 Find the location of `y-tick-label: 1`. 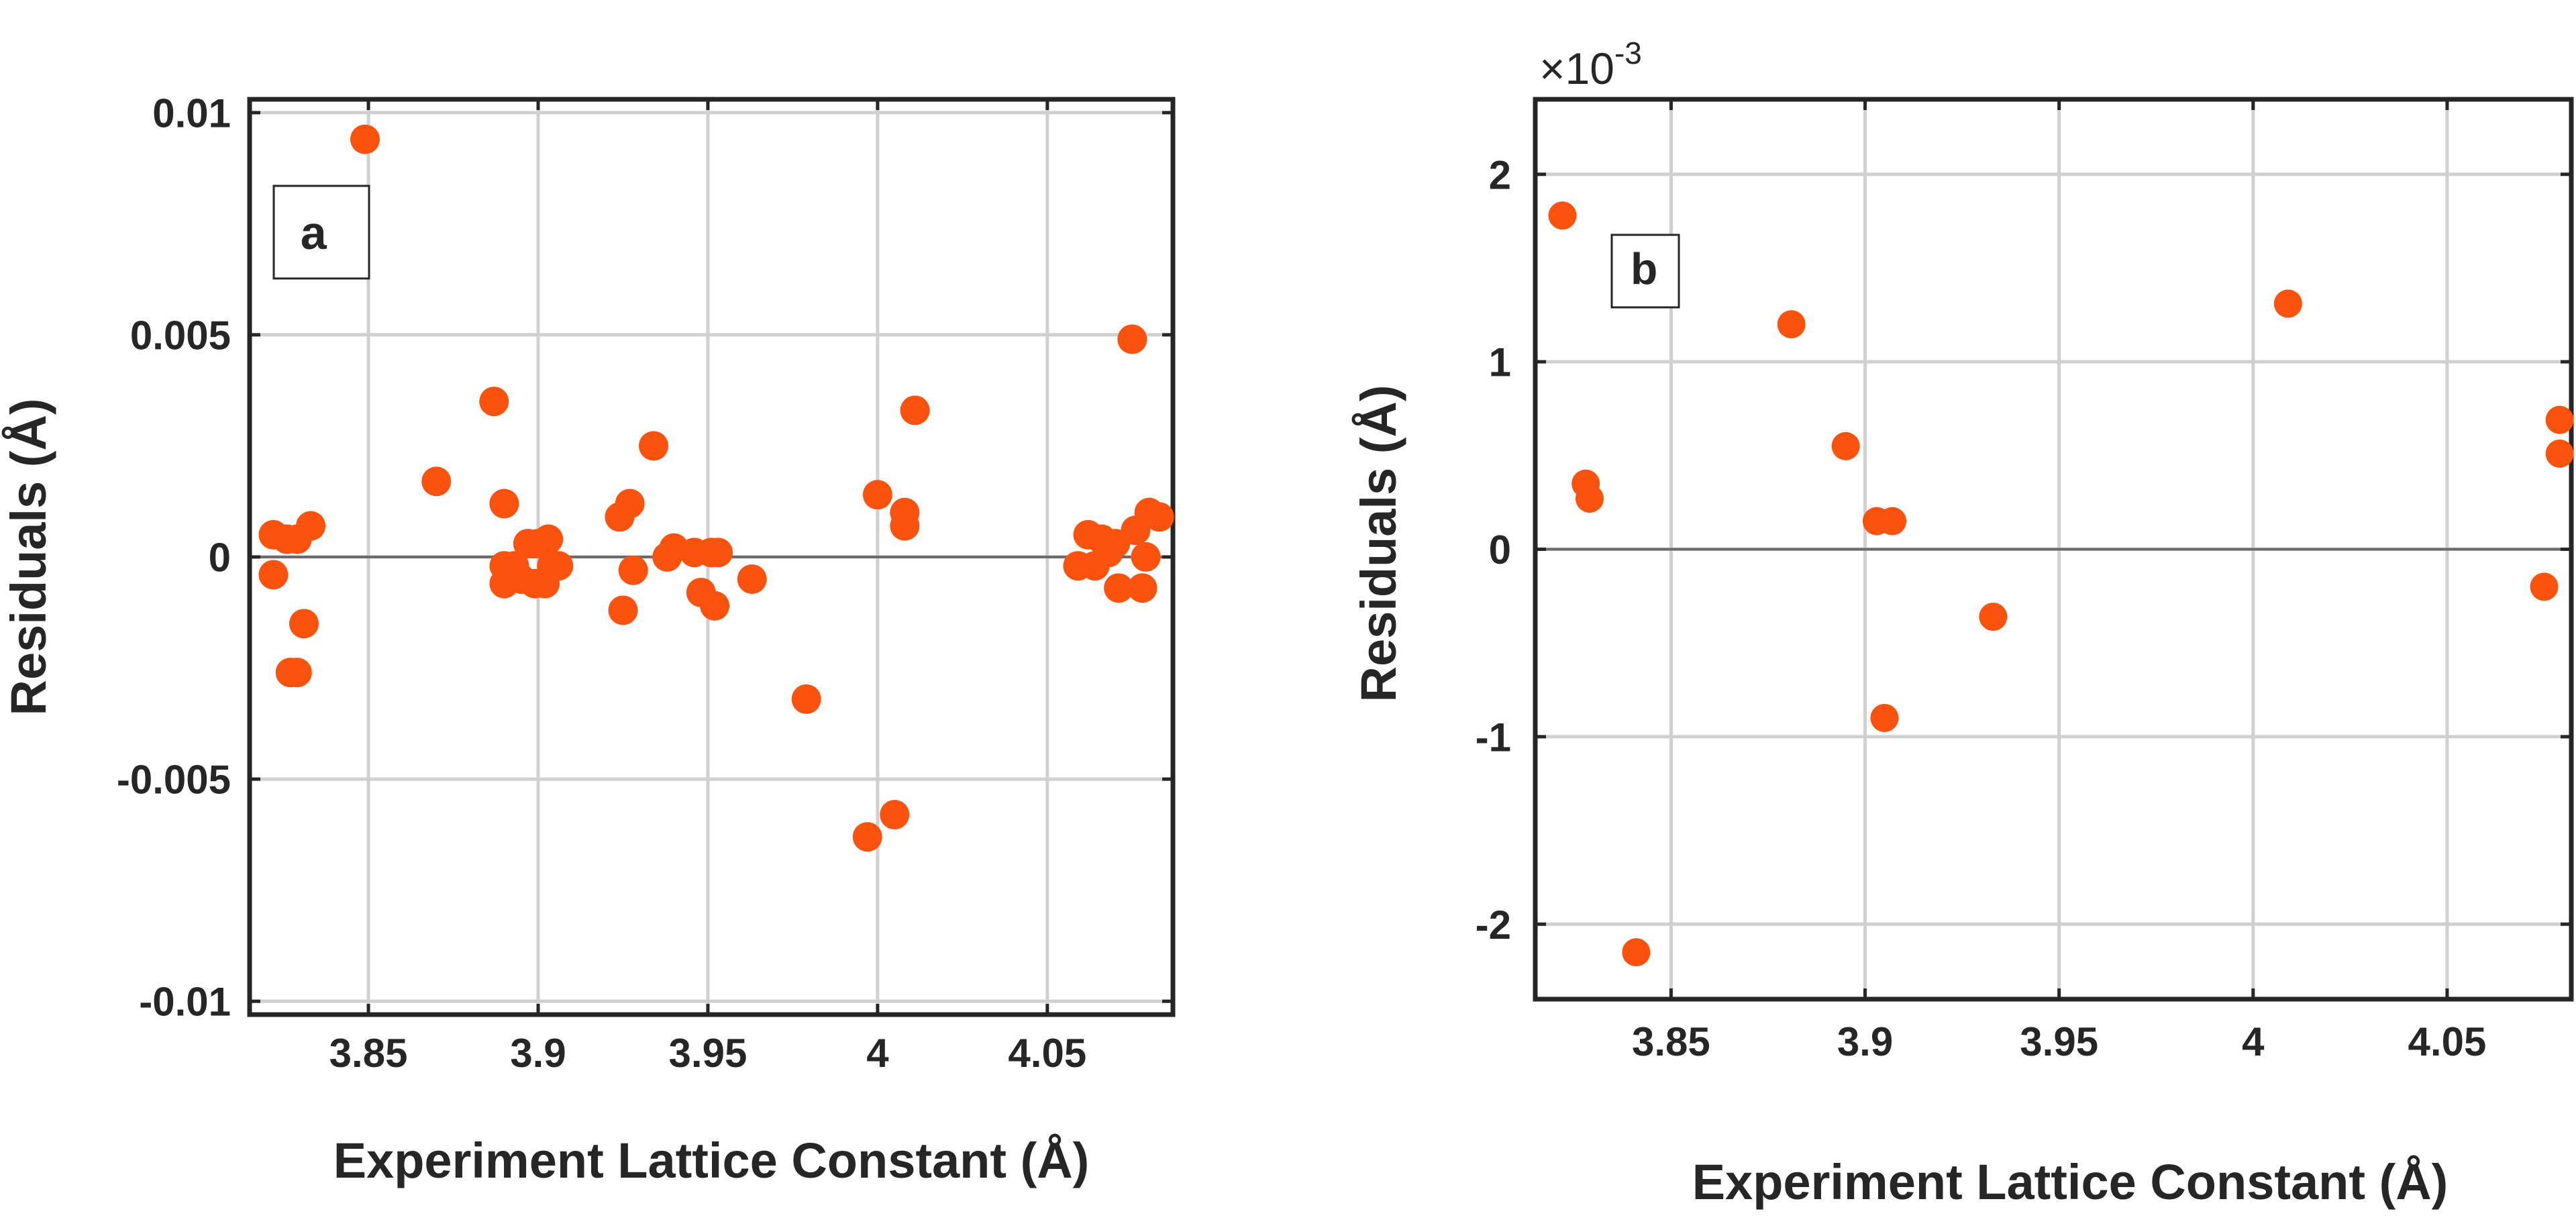

y-tick-label: 1 is located at coordinates (1500, 362).